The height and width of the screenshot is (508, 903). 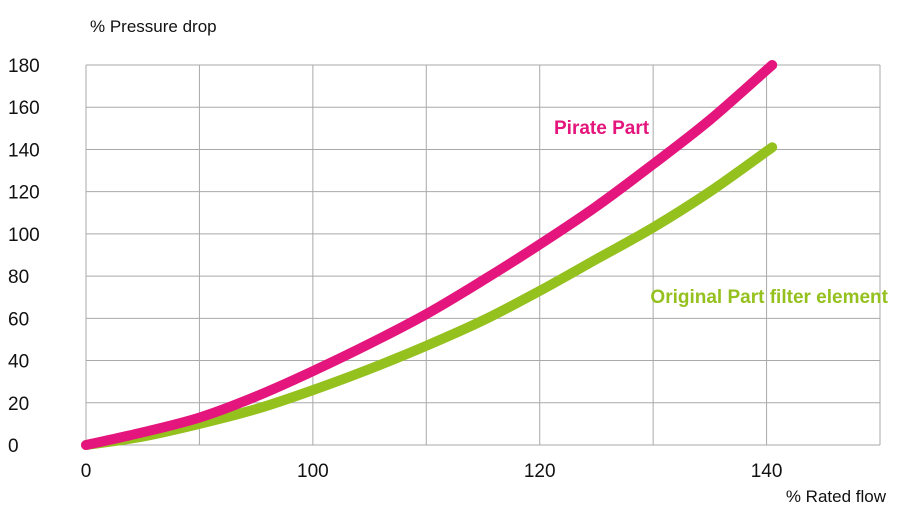 What do you see at coordinates (540, 471) in the screenshot?
I see `x-tick-label: 120` at bounding box center [540, 471].